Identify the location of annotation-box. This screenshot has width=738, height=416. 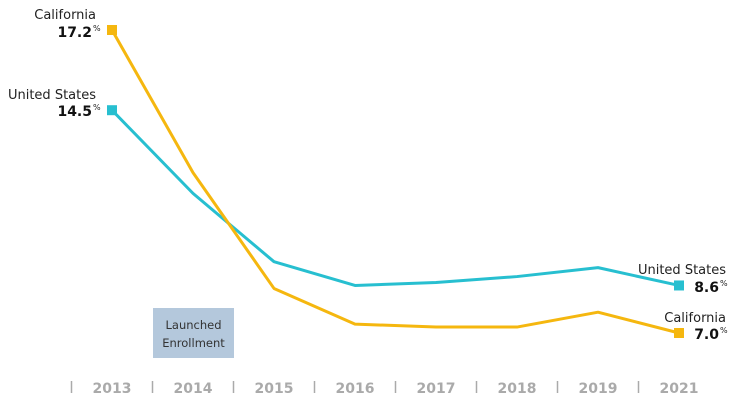
(193, 333).